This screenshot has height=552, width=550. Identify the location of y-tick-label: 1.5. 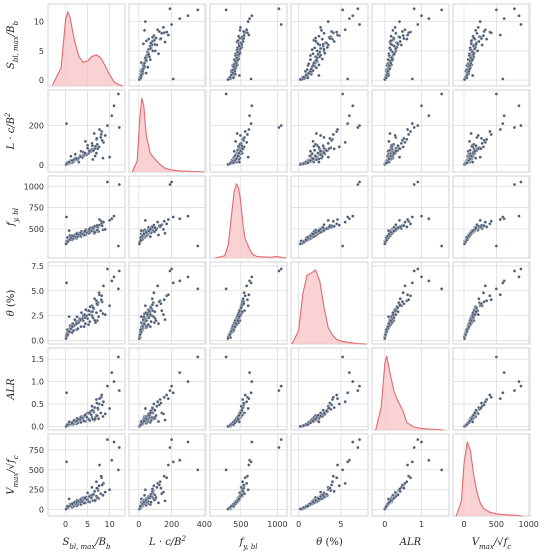
(37, 359).